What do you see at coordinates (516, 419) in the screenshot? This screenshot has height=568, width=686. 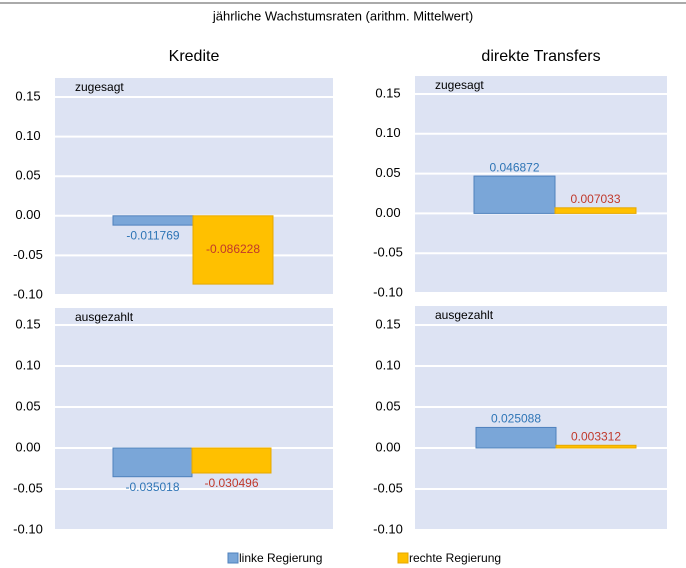 I see `data-label: 0.025088` at bounding box center [516, 419].